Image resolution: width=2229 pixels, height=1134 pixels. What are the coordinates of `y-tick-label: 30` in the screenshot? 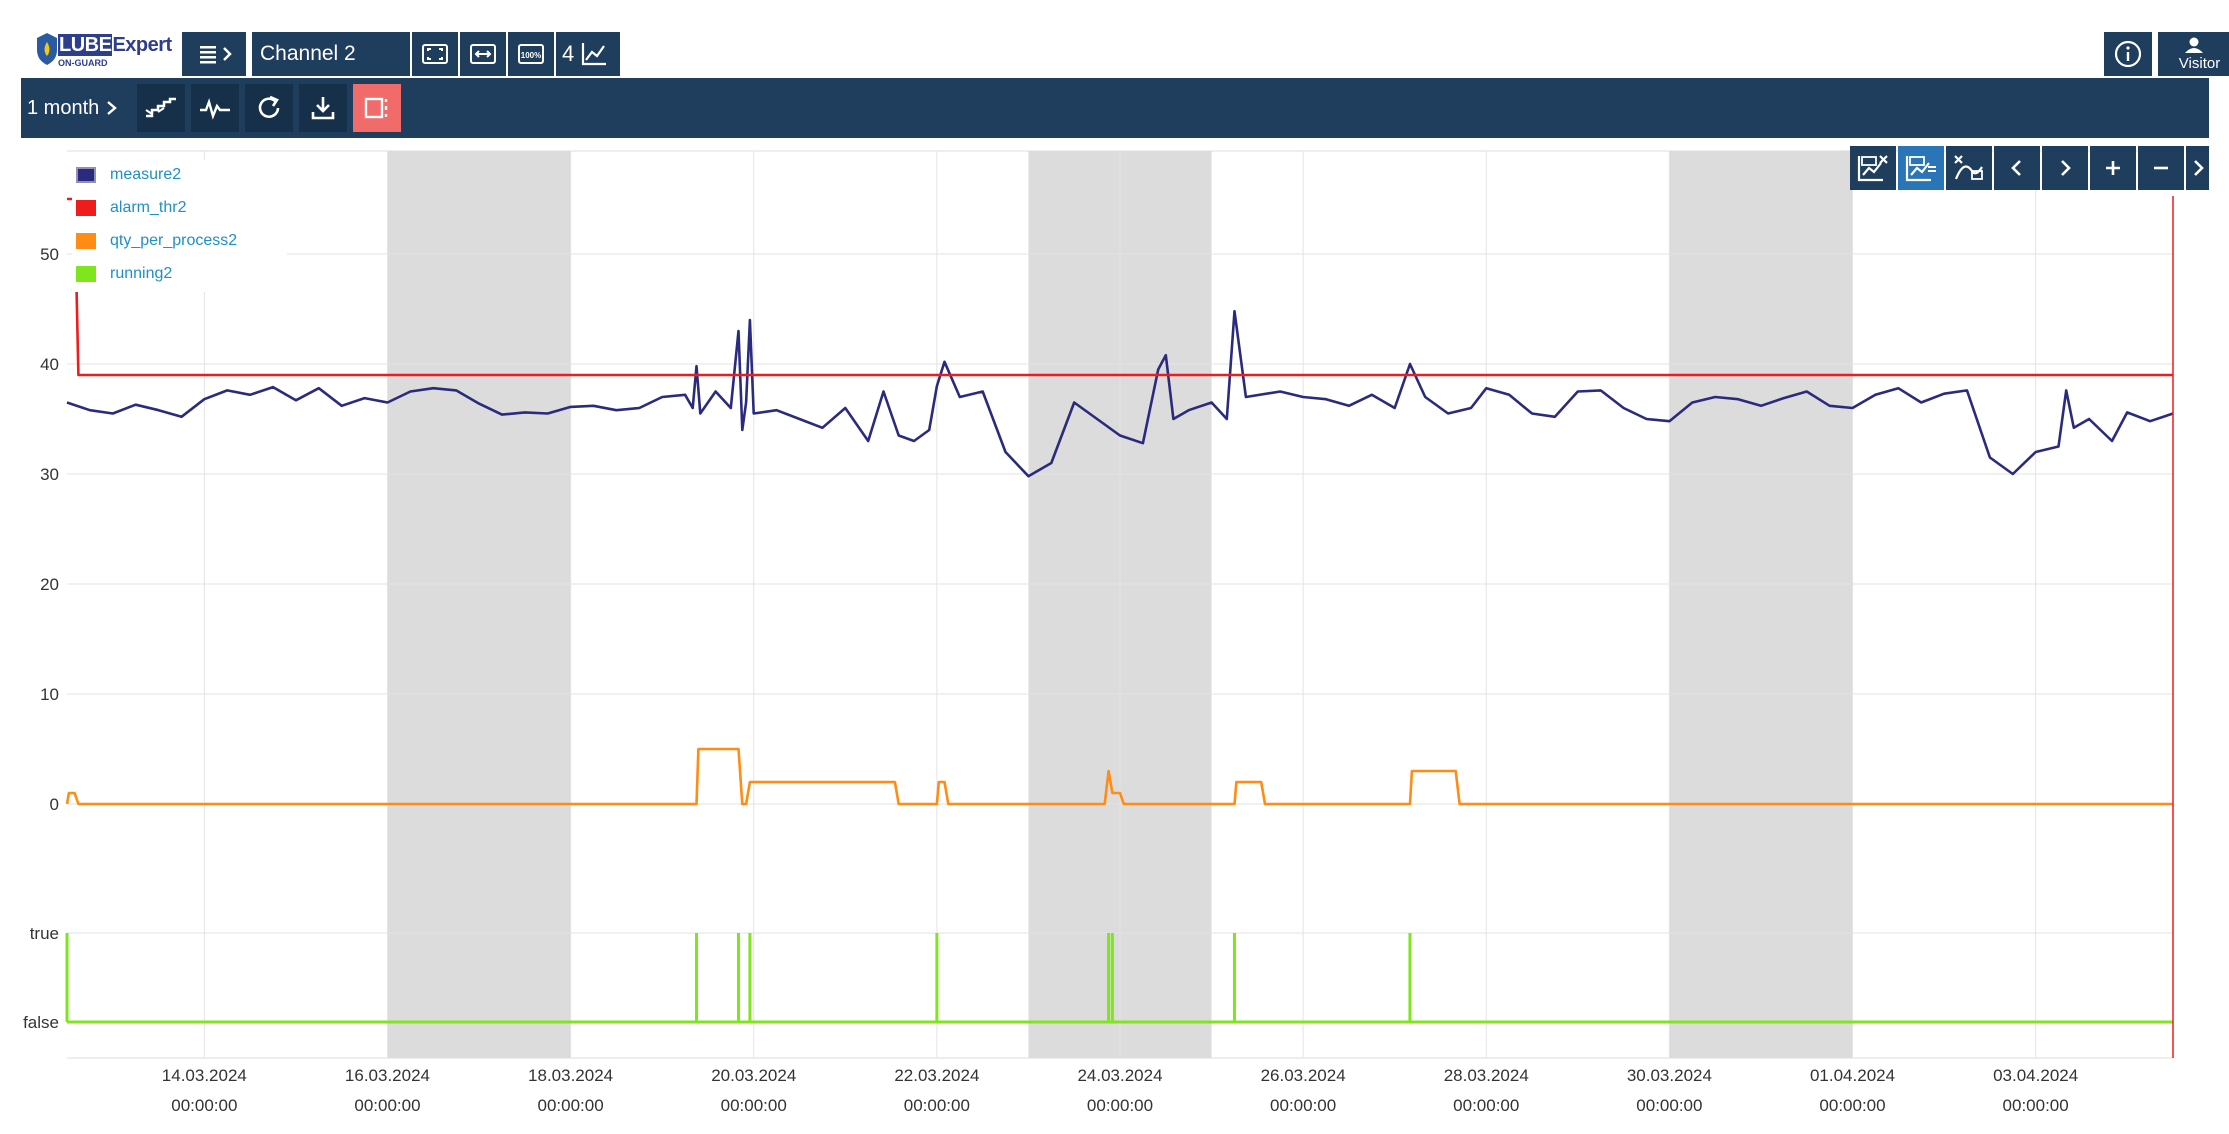 It's located at (49, 474).